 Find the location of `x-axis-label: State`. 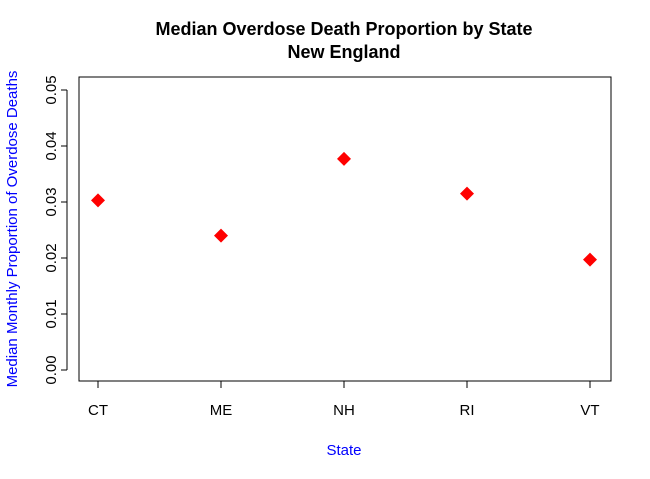

x-axis-label: State is located at coordinates (343, 450).